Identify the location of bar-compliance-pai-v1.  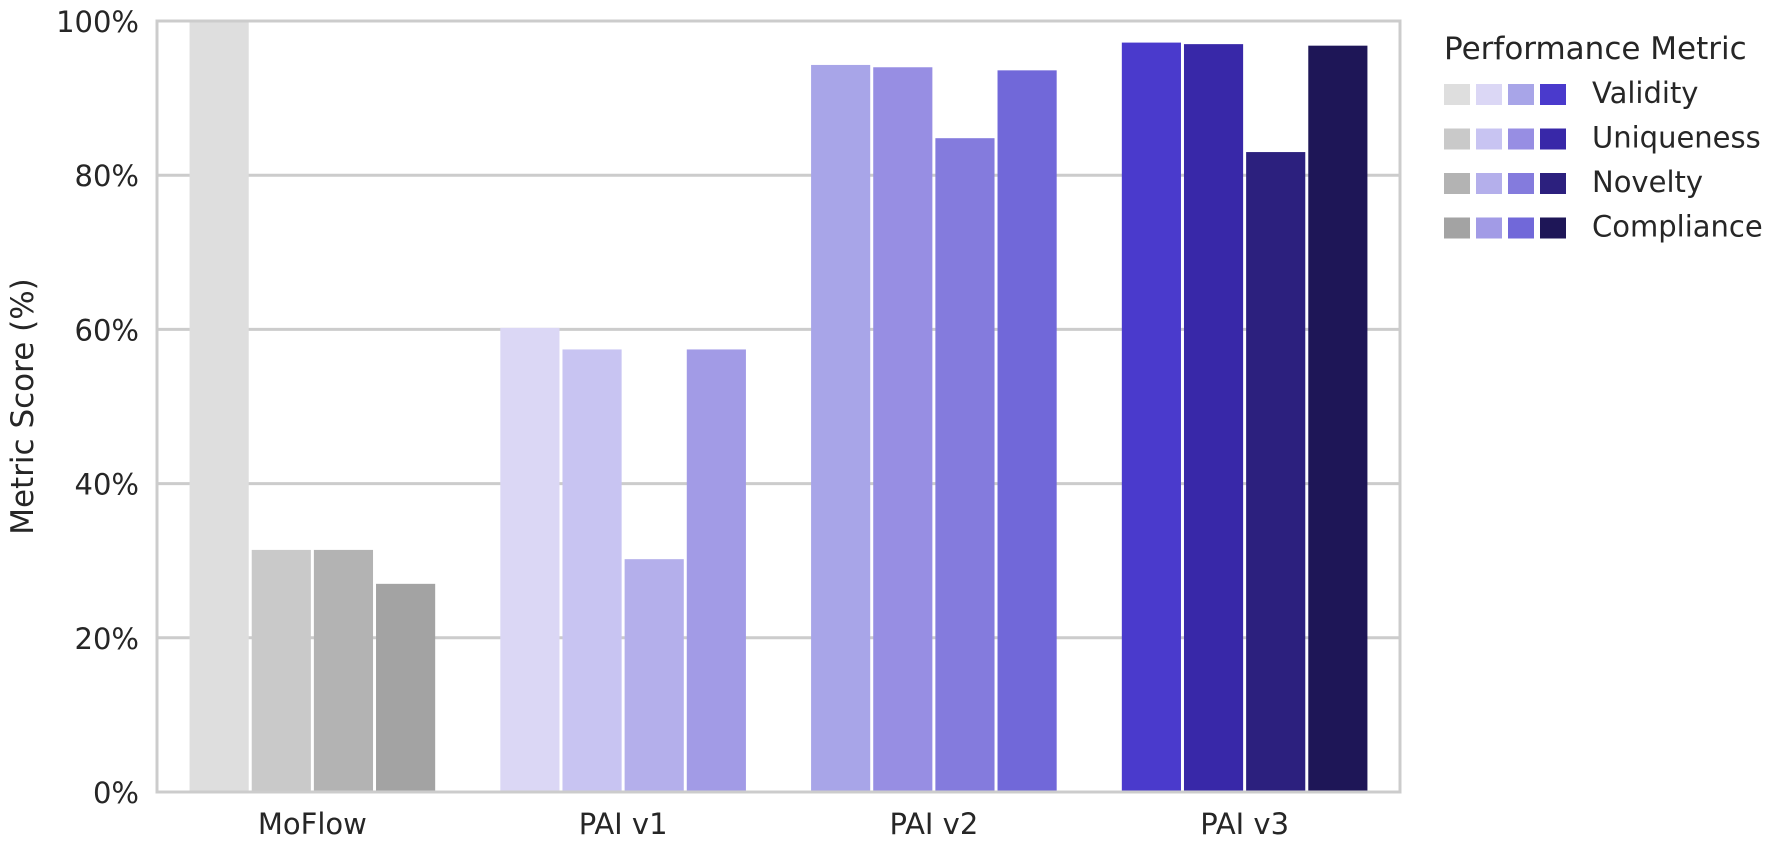
(716, 570).